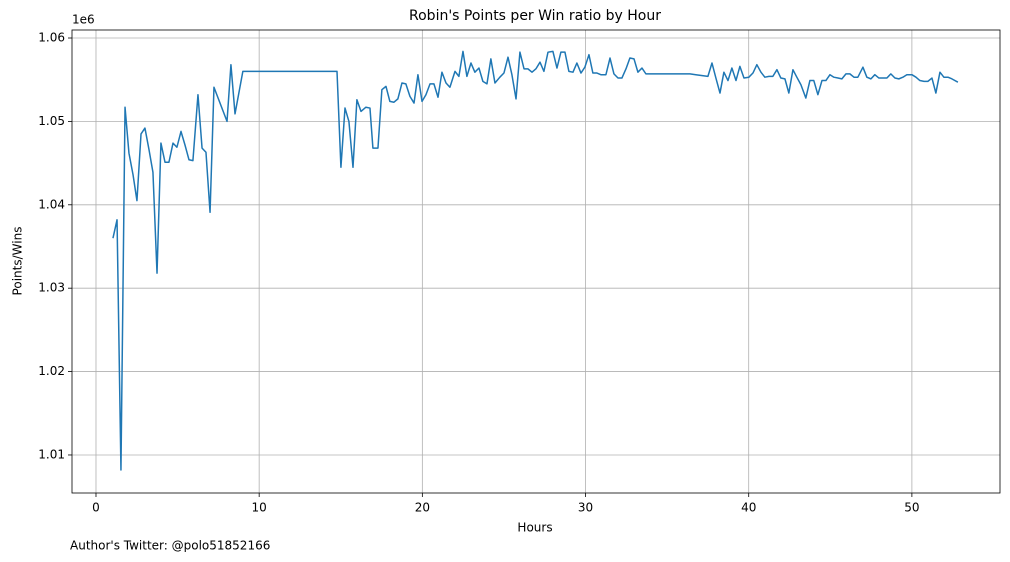 The image size is (1010, 562). I want to click on x-tick-label: 40, so click(748, 508).